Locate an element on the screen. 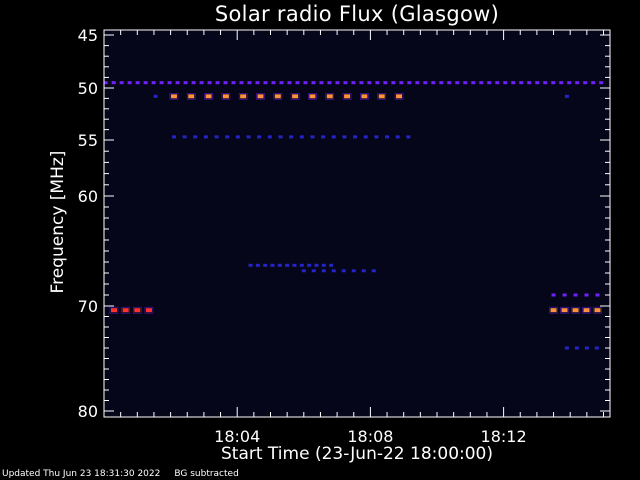 The width and height of the screenshot is (640, 480). y-tick-label: 45 is located at coordinates (88, 35).